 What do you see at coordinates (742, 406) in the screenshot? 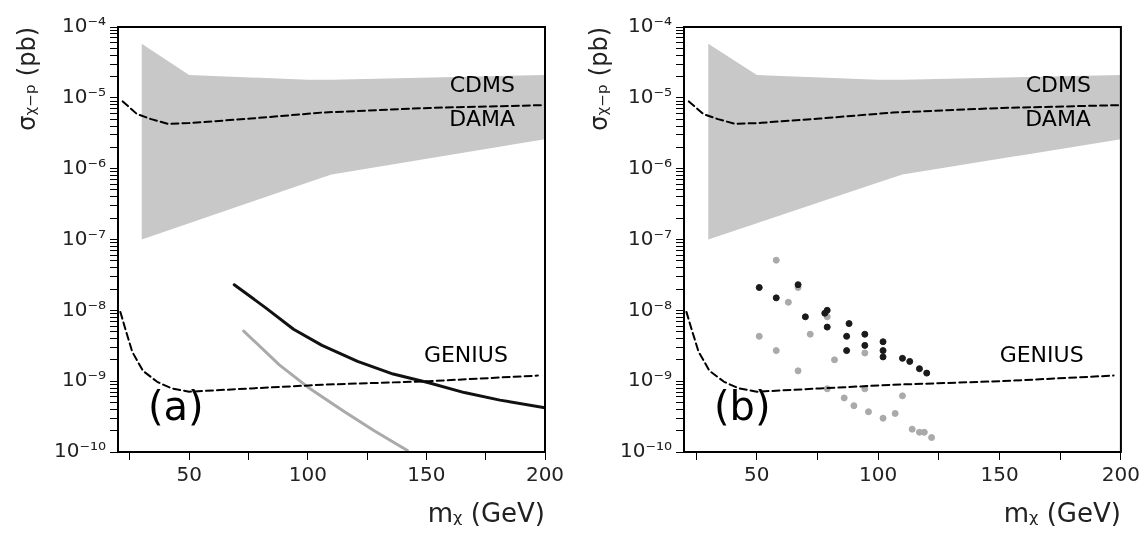
I see `annotation: (b)` at bounding box center [742, 406].